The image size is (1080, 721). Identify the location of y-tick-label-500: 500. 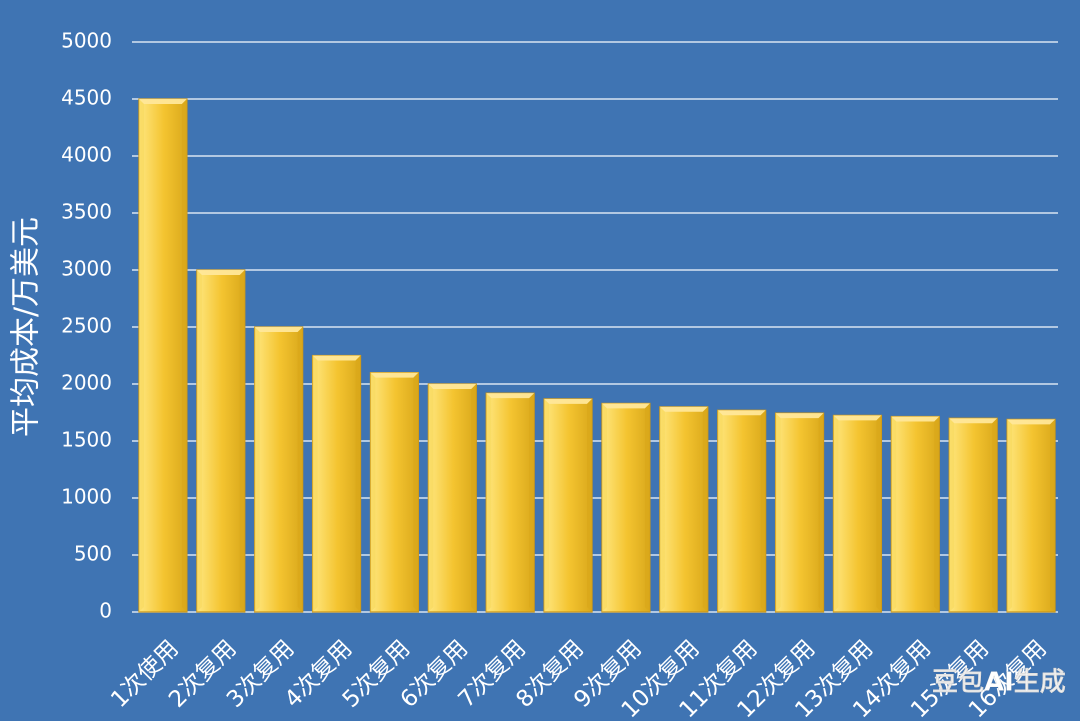
(93, 554).